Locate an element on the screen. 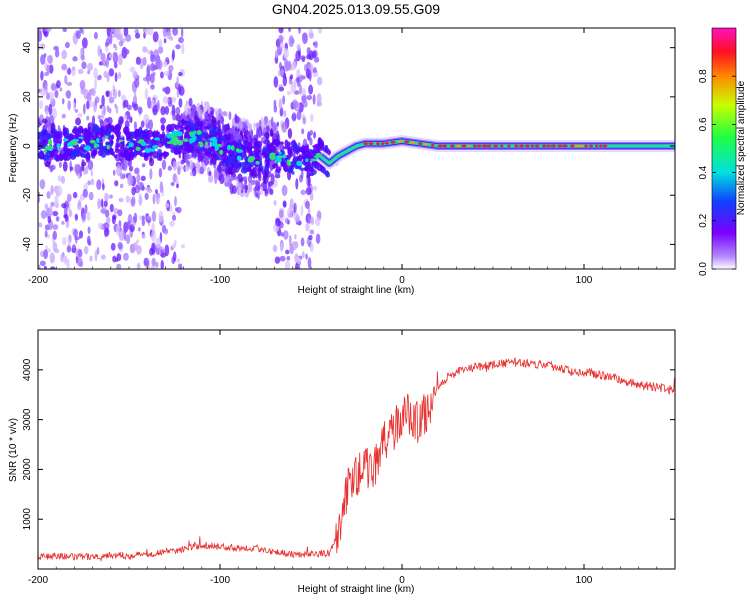  snr-x-tick-label: -100 is located at coordinates (220, 580).